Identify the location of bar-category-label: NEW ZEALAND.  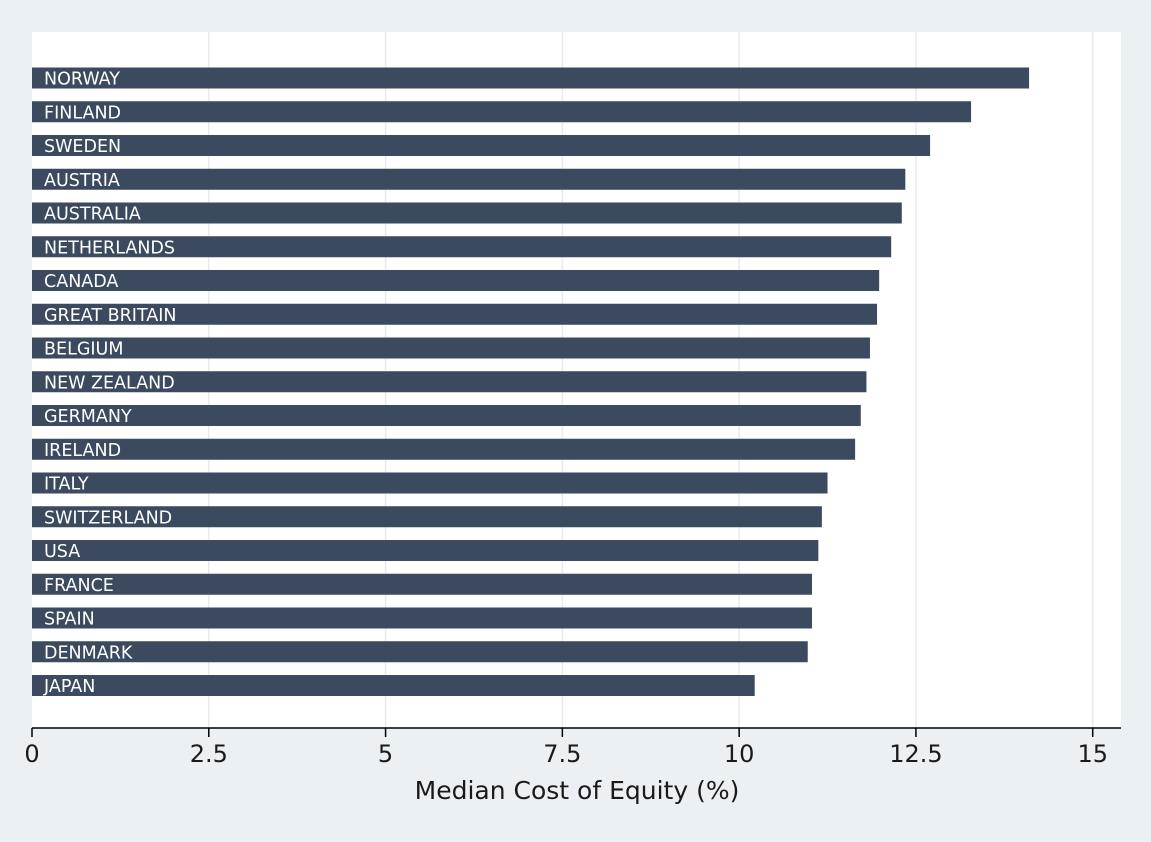
(109, 383).